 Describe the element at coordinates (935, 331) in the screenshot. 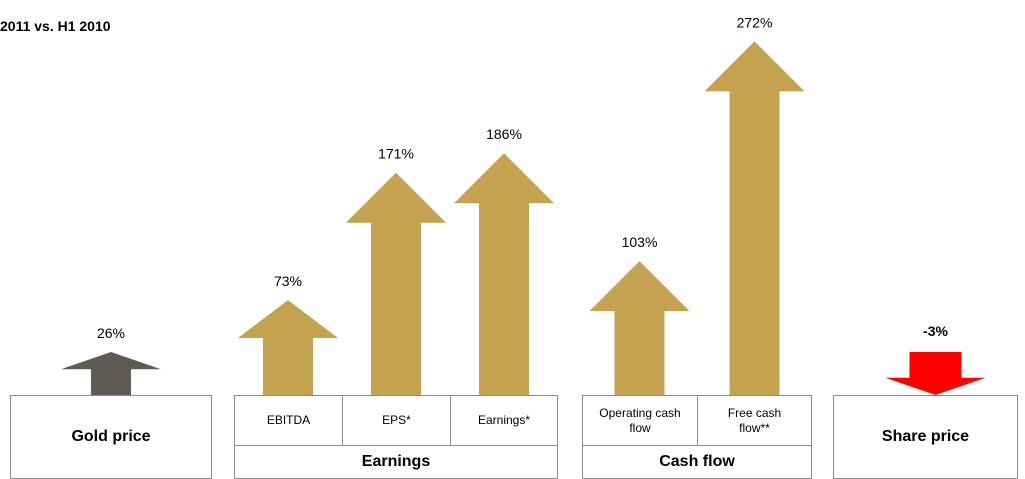

I see `value-label: -3%` at that location.